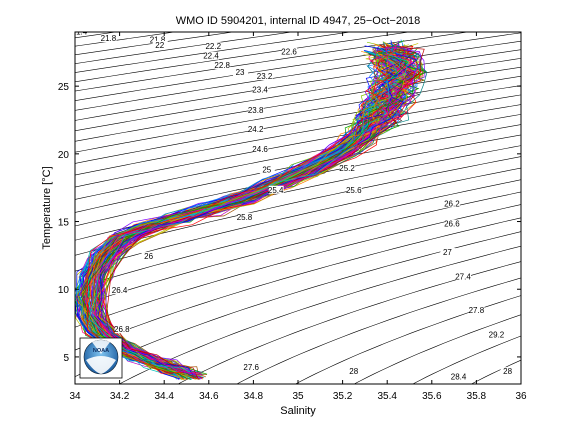 This screenshot has width=576, height=432. I want to click on x-tick-label: 34.6, so click(209, 396).